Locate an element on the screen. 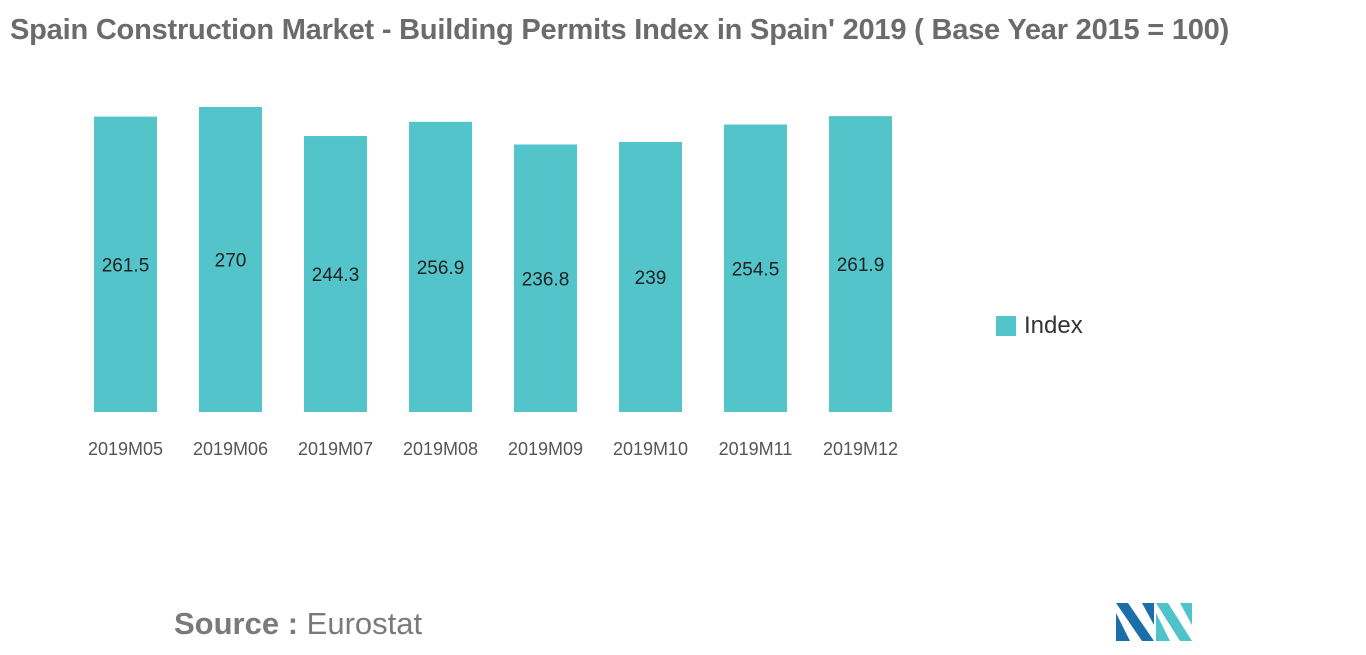 The image size is (1366, 655). bar-2019M07 is located at coordinates (335, 274).